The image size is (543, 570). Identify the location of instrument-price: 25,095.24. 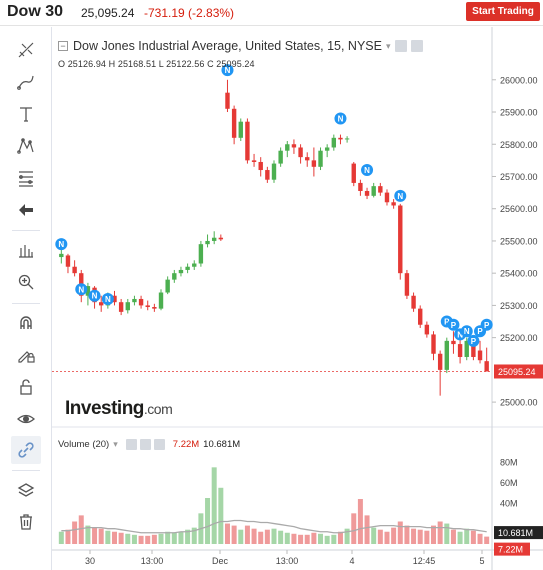
(108, 13).